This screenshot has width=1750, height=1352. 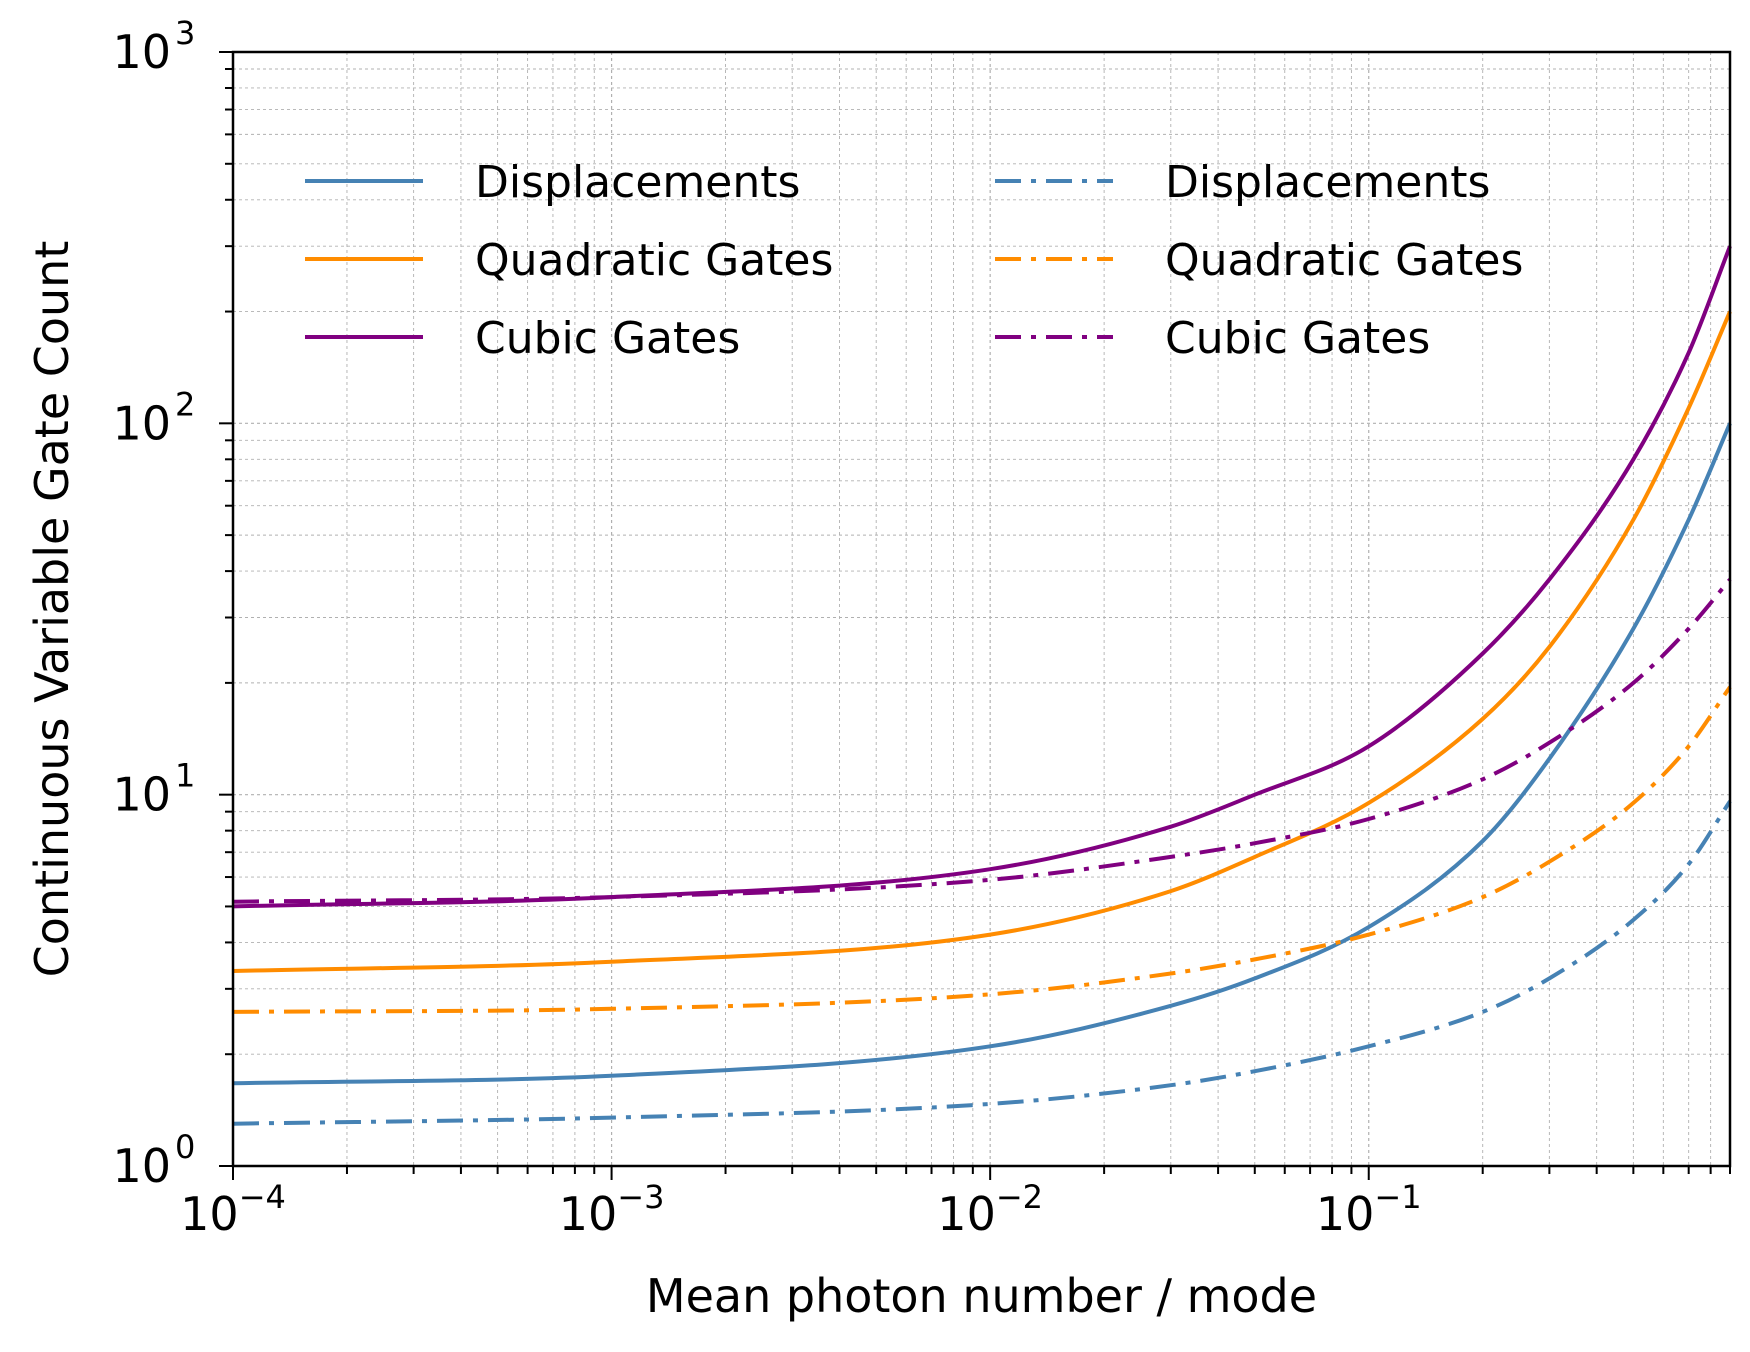 I want to click on x-tick-label: 10⁻⁴, so click(x=233, y=1209).